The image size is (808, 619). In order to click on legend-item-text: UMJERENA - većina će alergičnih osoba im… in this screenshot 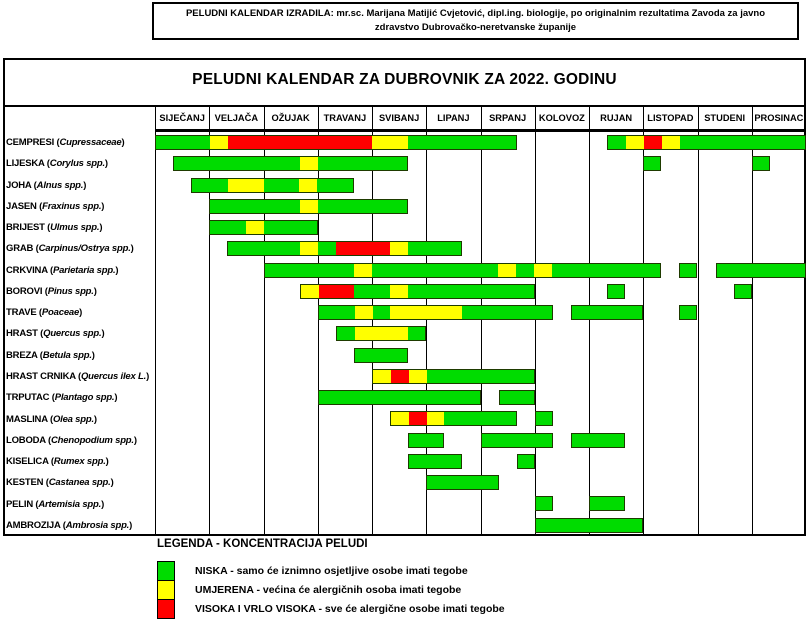, I will do `click(328, 590)`.